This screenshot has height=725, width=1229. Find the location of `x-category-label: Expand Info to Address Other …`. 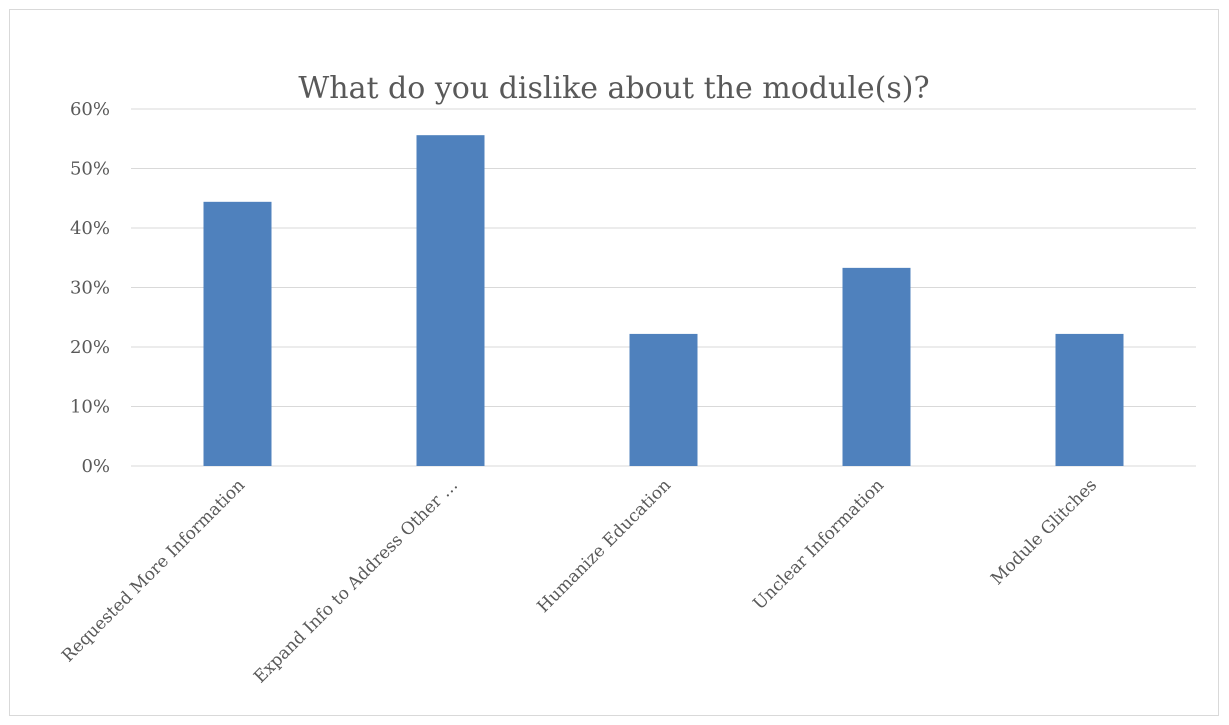

x-category-label: Expand Info to Address Other … is located at coordinates (356, 581).